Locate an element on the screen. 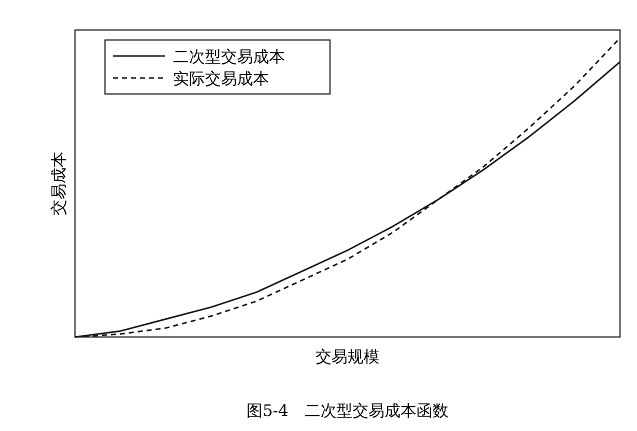 This screenshot has width=637, height=431. legend-label: 实际交易成本 is located at coordinates (221, 78).